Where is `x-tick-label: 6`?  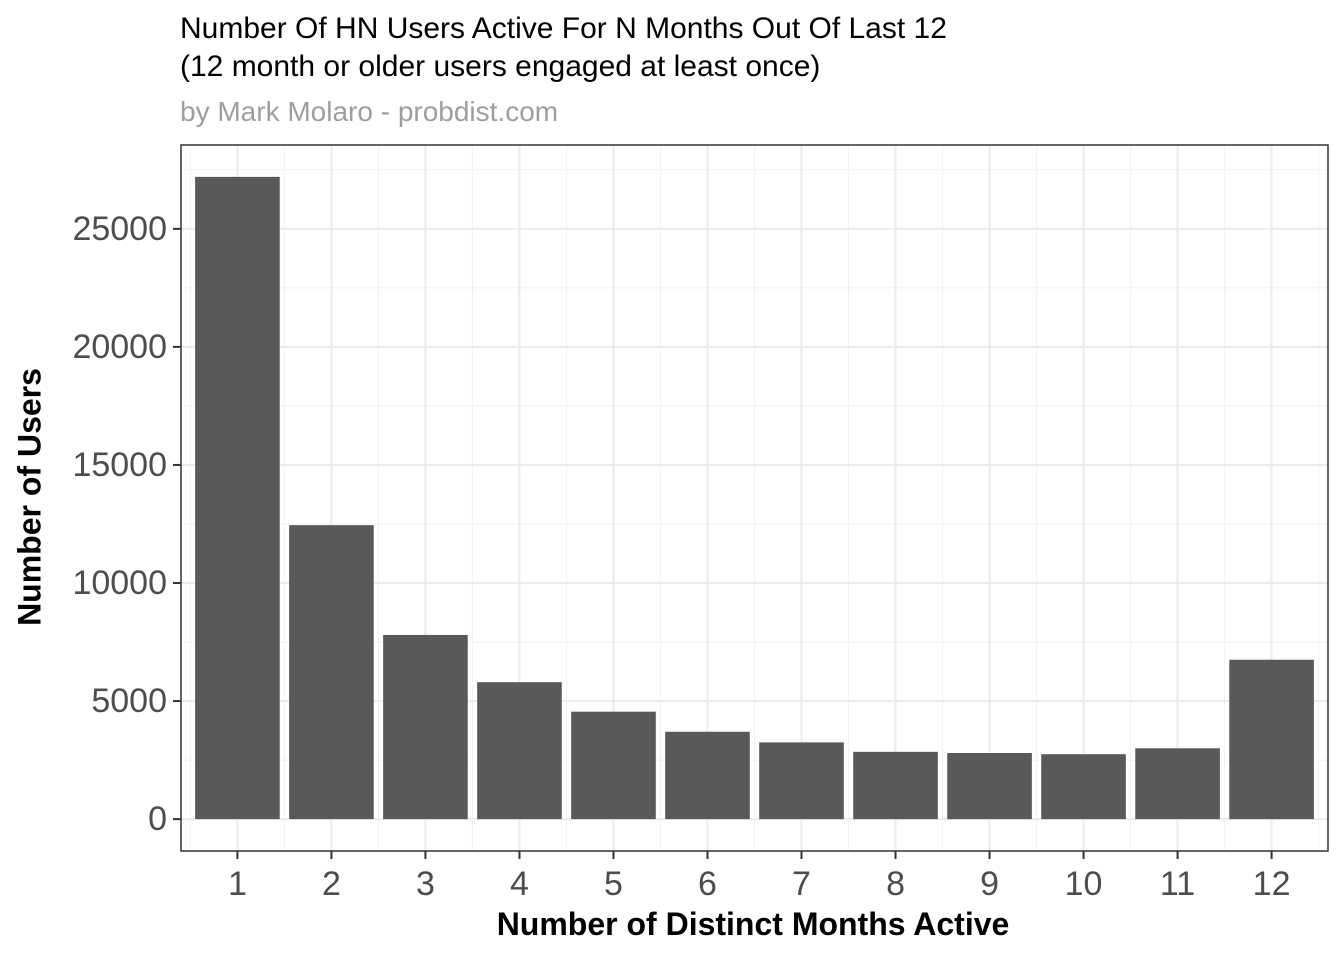
x-tick-label: 6 is located at coordinates (707, 884).